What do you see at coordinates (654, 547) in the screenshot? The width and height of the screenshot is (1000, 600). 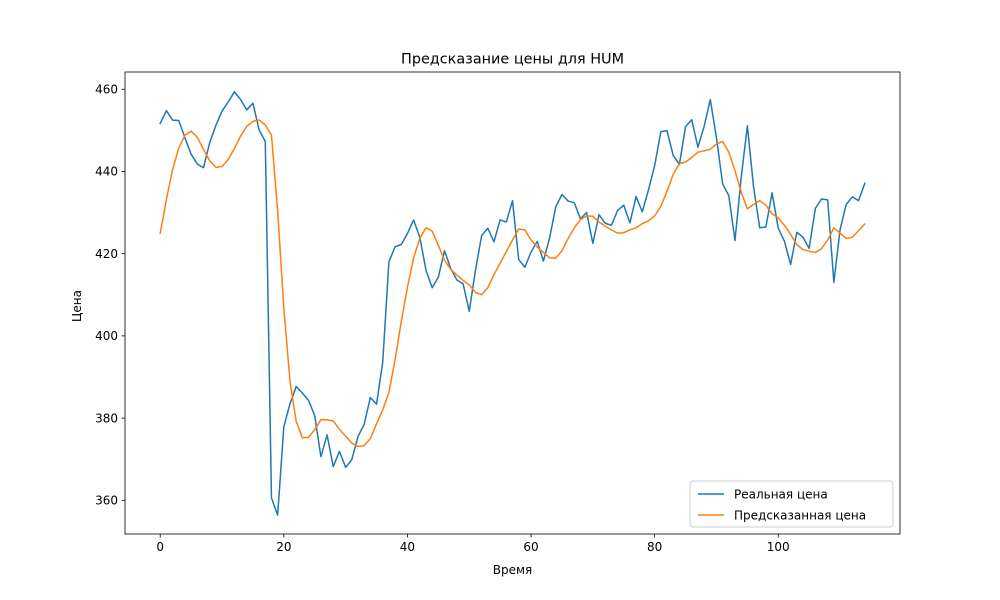 I see `x-tick-label: 80` at bounding box center [654, 547].